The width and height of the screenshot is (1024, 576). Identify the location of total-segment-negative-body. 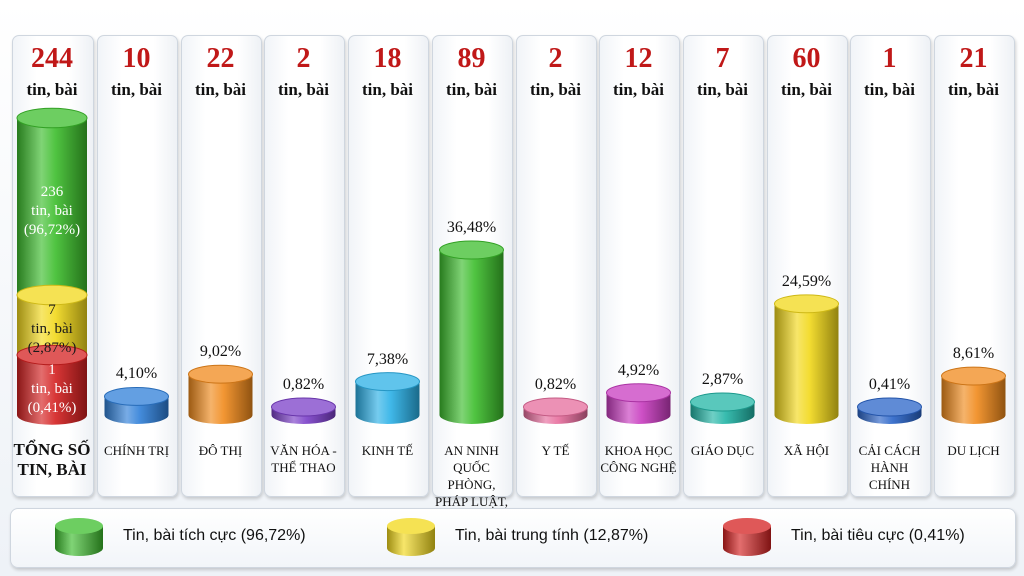
(52, 390).